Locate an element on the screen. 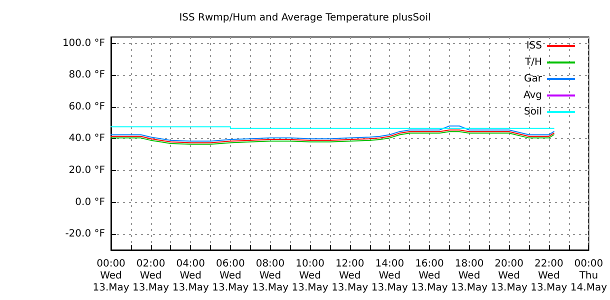  legend-label: Avg is located at coordinates (532, 95).